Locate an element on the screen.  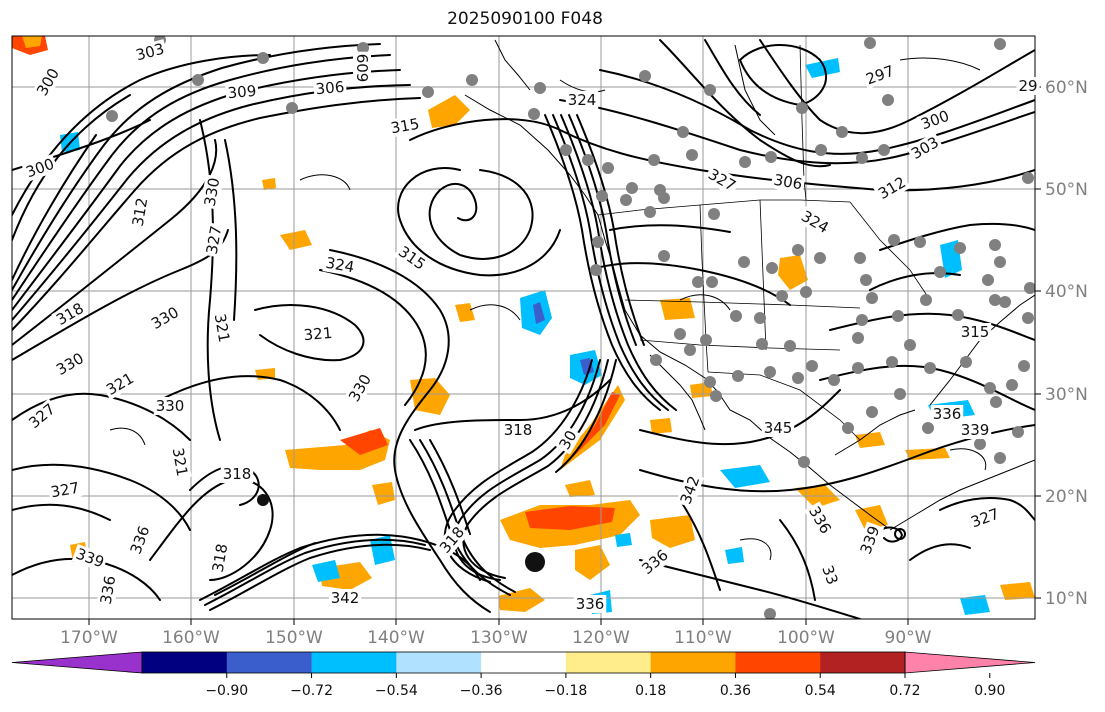
contour-label-text: 29 is located at coordinates (1027, 86).